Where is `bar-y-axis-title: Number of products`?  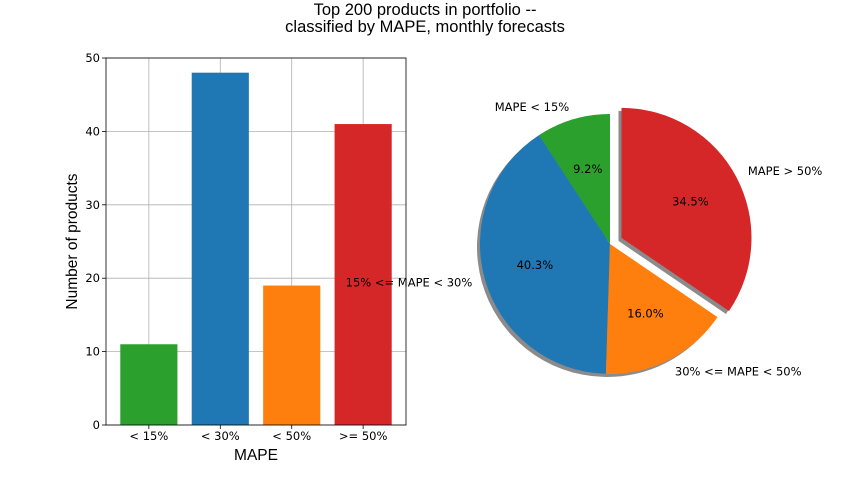
bar-y-axis-title: Number of products is located at coordinates (72, 241).